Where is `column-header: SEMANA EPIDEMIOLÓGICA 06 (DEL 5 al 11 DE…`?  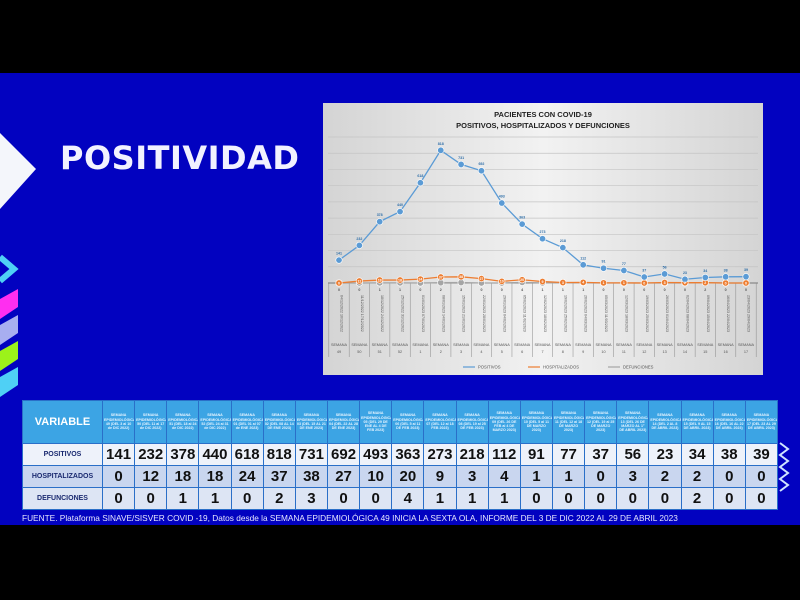 column-header: SEMANA EPIDEMIOLÓGICA 06 (DEL 5 al 11 DE… is located at coordinates (408, 422).